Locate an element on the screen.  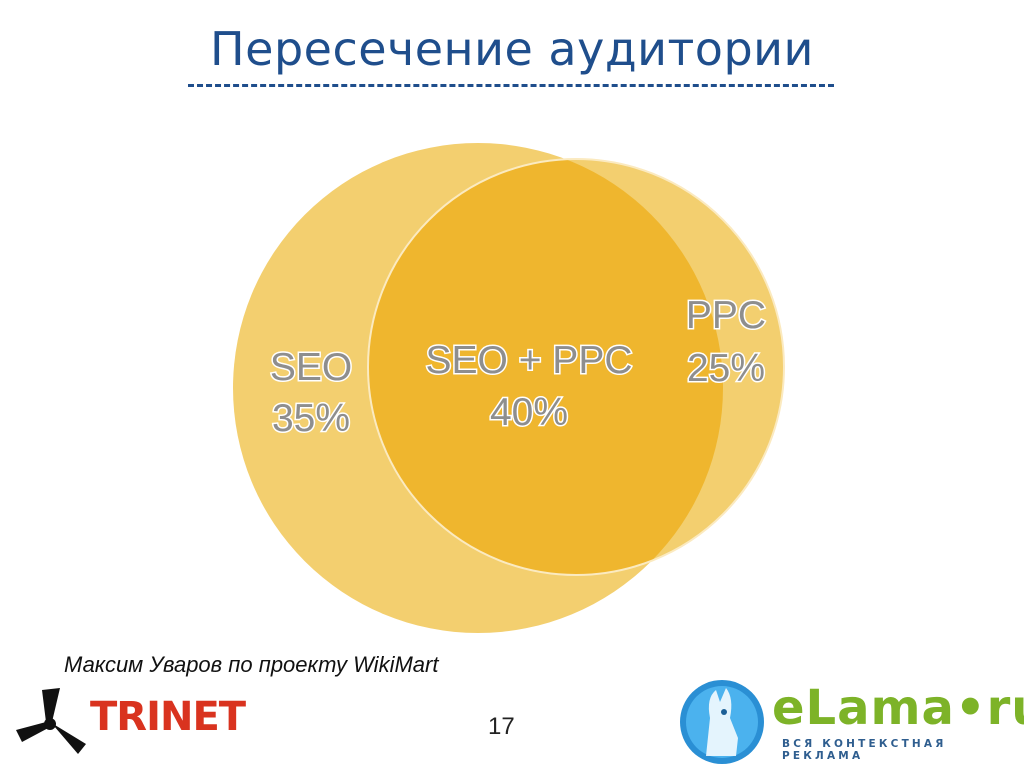
ppc-label: PPC is located at coordinates (726, 315).